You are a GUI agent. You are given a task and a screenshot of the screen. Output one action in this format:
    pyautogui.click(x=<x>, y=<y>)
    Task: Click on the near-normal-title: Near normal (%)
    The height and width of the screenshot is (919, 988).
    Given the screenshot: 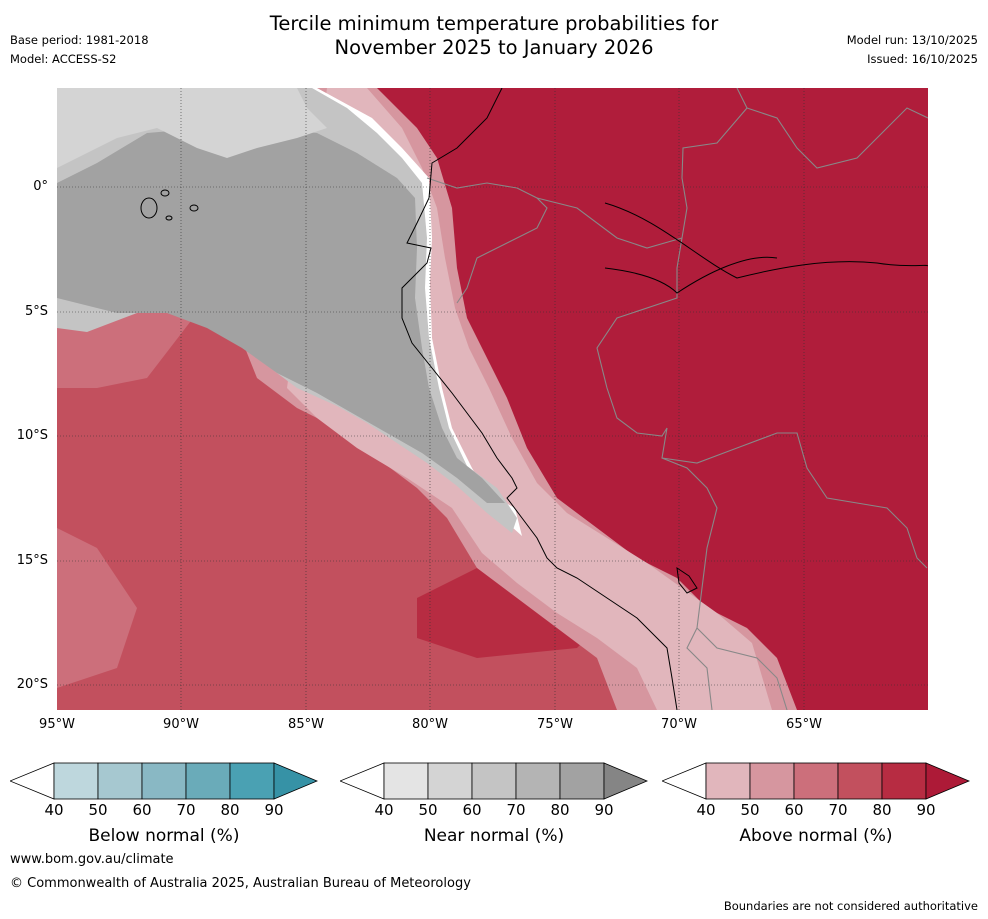 What is the action you would take?
    pyautogui.click(x=494, y=836)
    